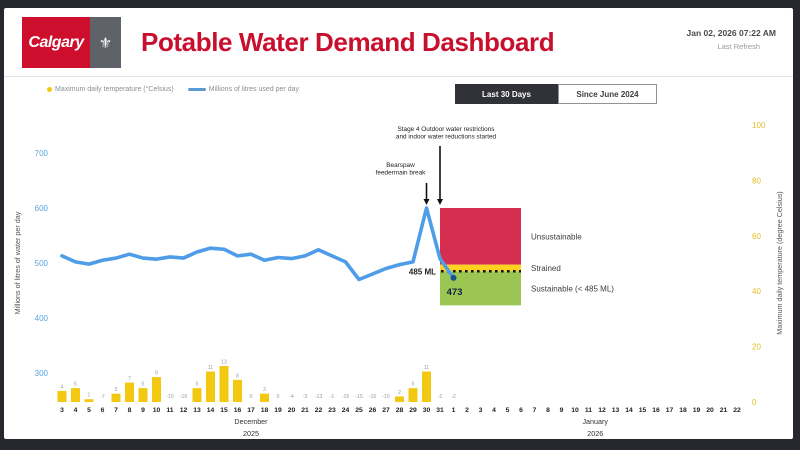 Image resolution: width=800 pixels, height=450 pixels. What do you see at coordinates (693, 39) in the screenshot?
I see `refresh-info: Jan 02, 2026 07:22 AM Last Refresh` at bounding box center [693, 39].